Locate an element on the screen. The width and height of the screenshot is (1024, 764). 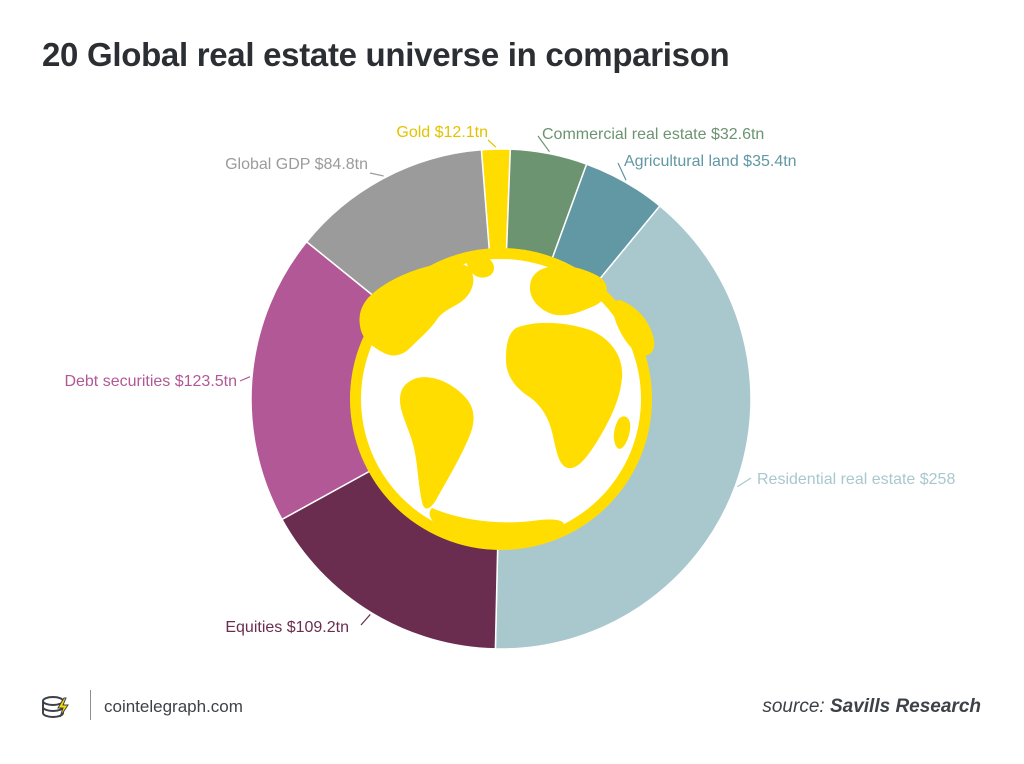
leader-line-agricultural-land is located at coordinates (622, 171).